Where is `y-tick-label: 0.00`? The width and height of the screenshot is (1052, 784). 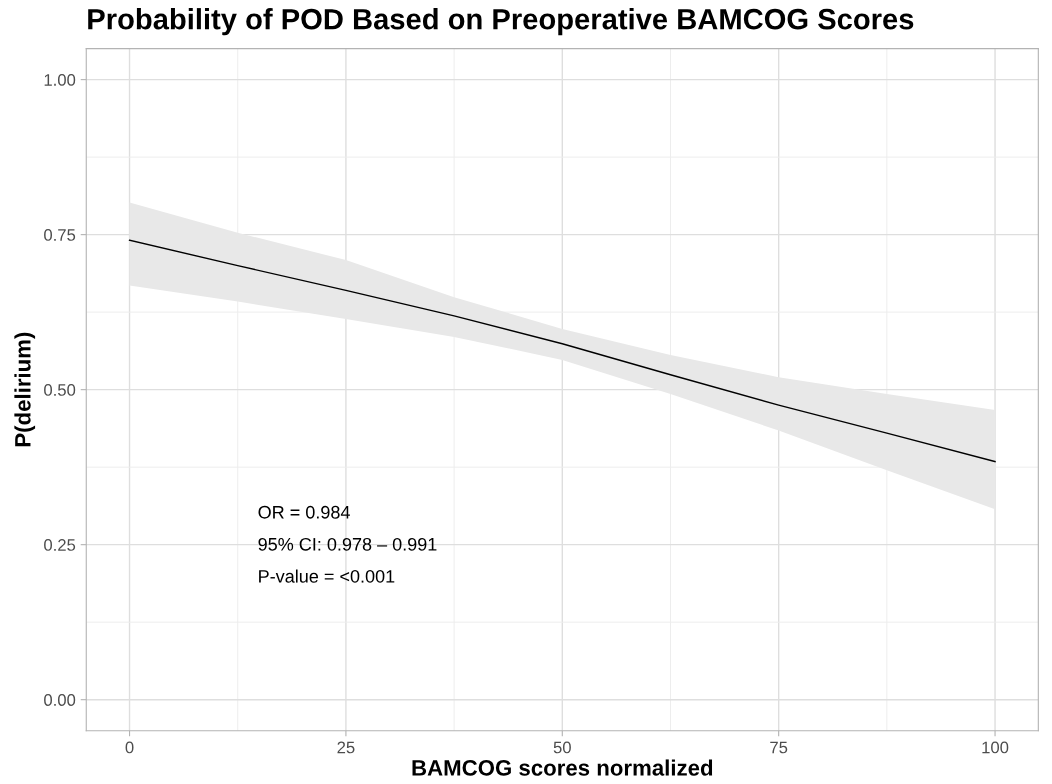
y-tick-label: 0.00 is located at coordinates (60, 700).